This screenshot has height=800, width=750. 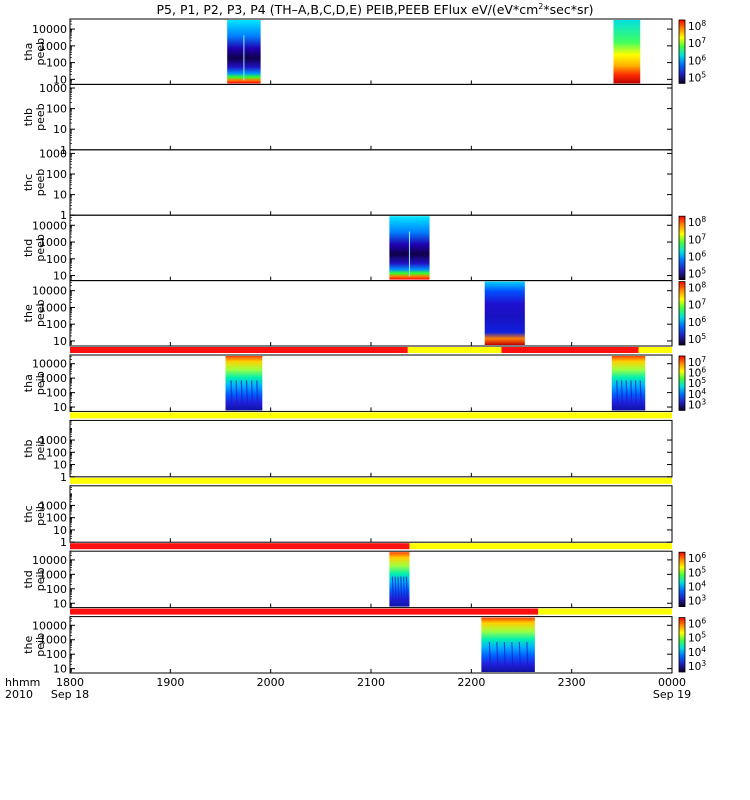 What do you see at coordinates (34, 117) in the screenshot?
I see `panel-y-label: thbpeeb` at bounding box center [34, 117].